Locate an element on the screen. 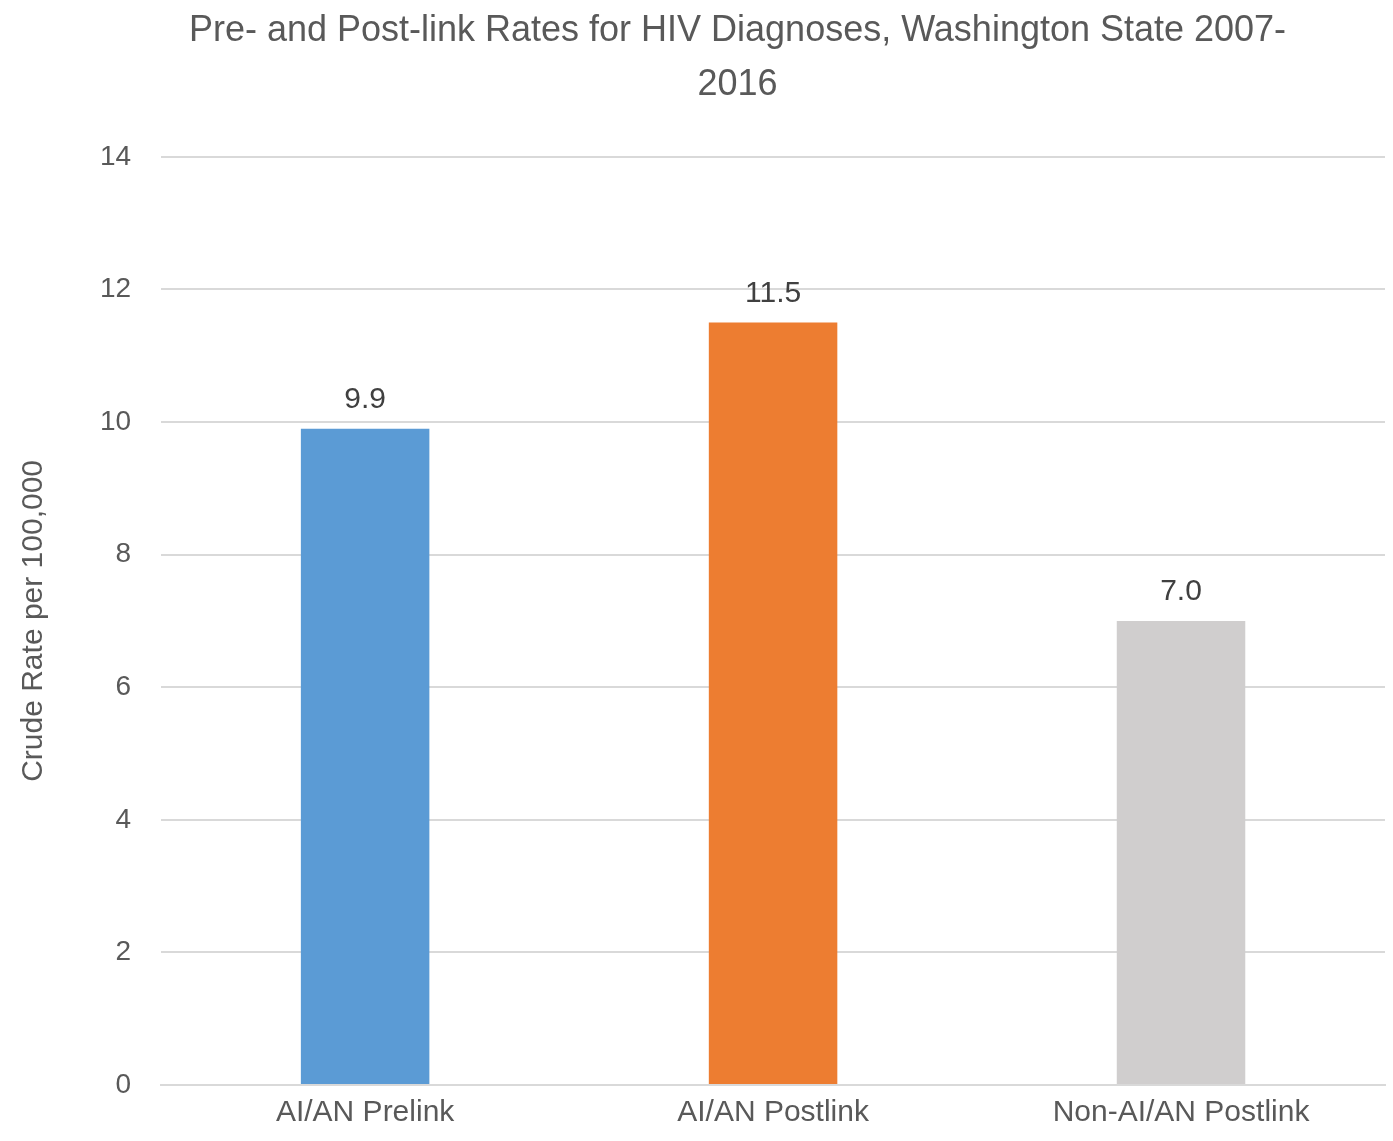 This screenshot has height=1141, width=1393. y-tick-label: 8 is located at coordinates (123, 553).